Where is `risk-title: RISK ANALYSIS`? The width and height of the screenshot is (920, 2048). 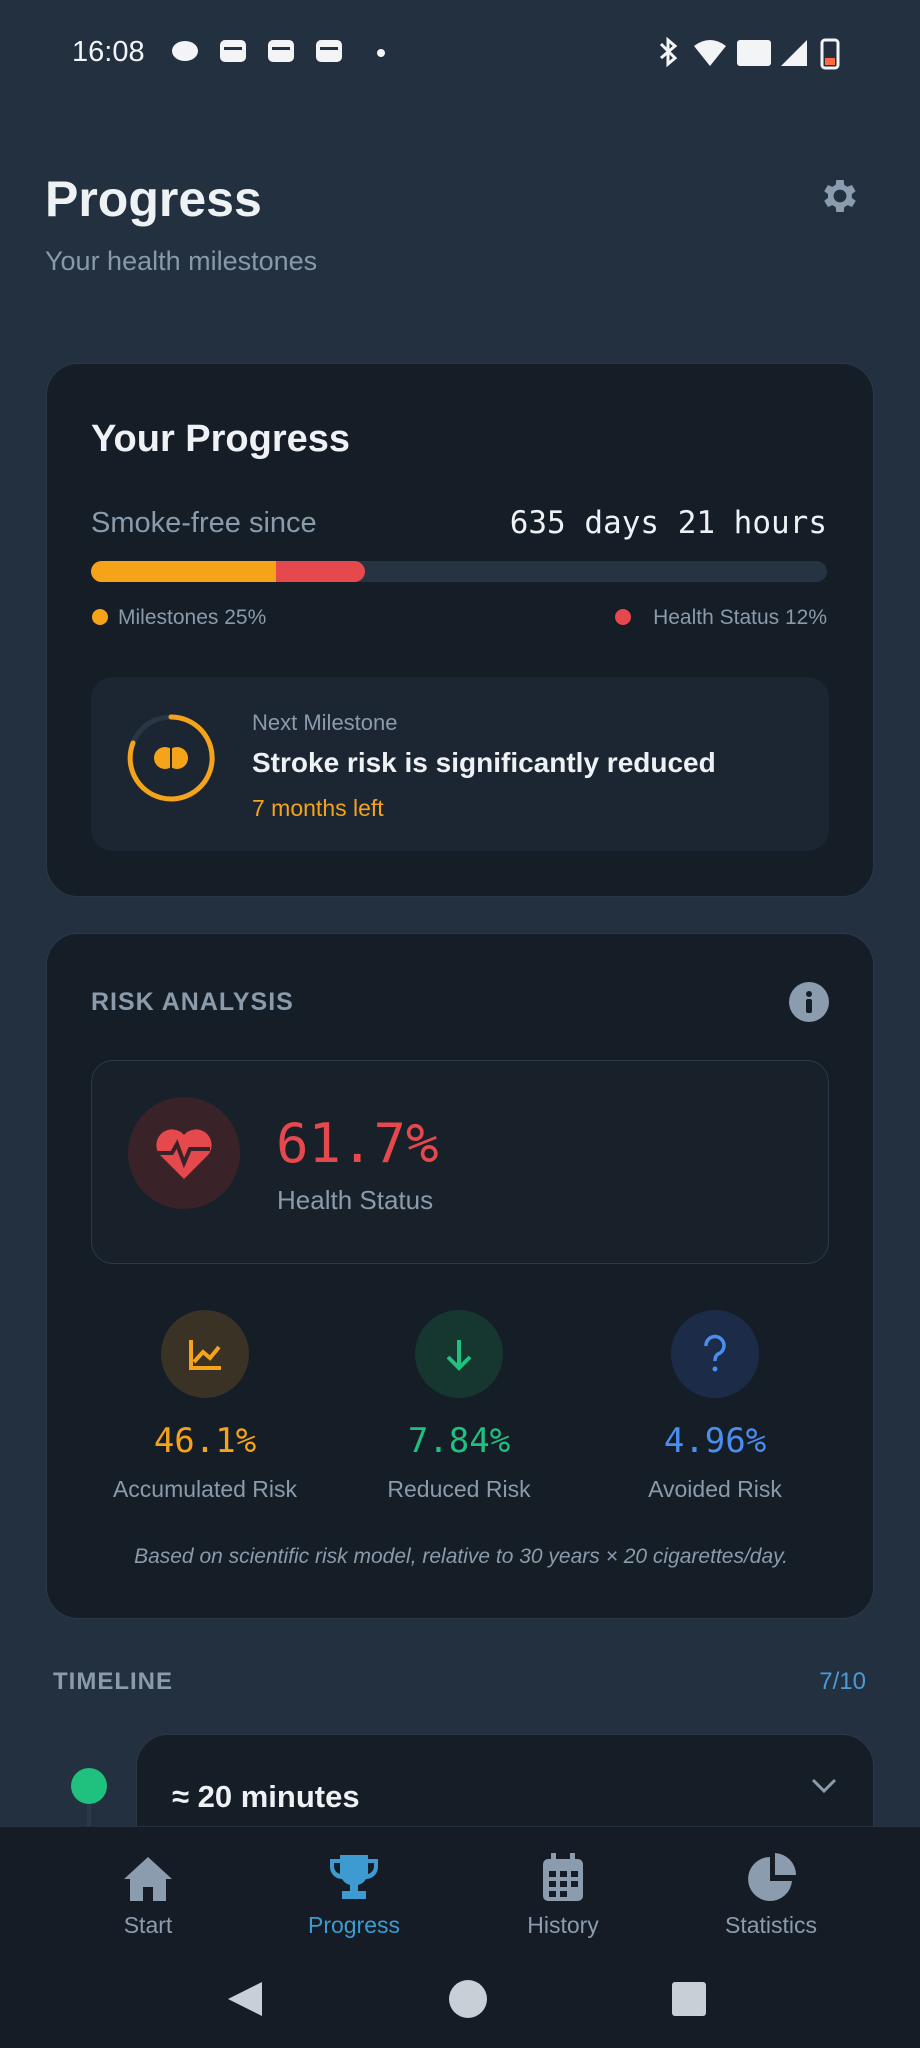
risk-title: RISK ANALYSIS is located at coordinates (192, 1002).